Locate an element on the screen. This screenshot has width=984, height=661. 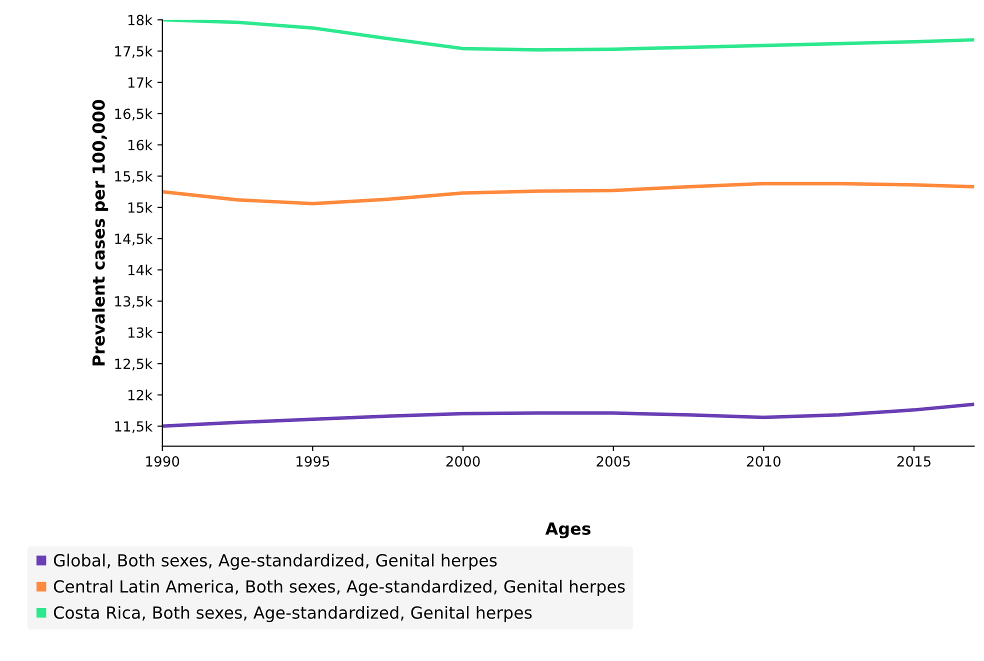
y-tick-label: 12,5k is located at coordinates (134, 364).